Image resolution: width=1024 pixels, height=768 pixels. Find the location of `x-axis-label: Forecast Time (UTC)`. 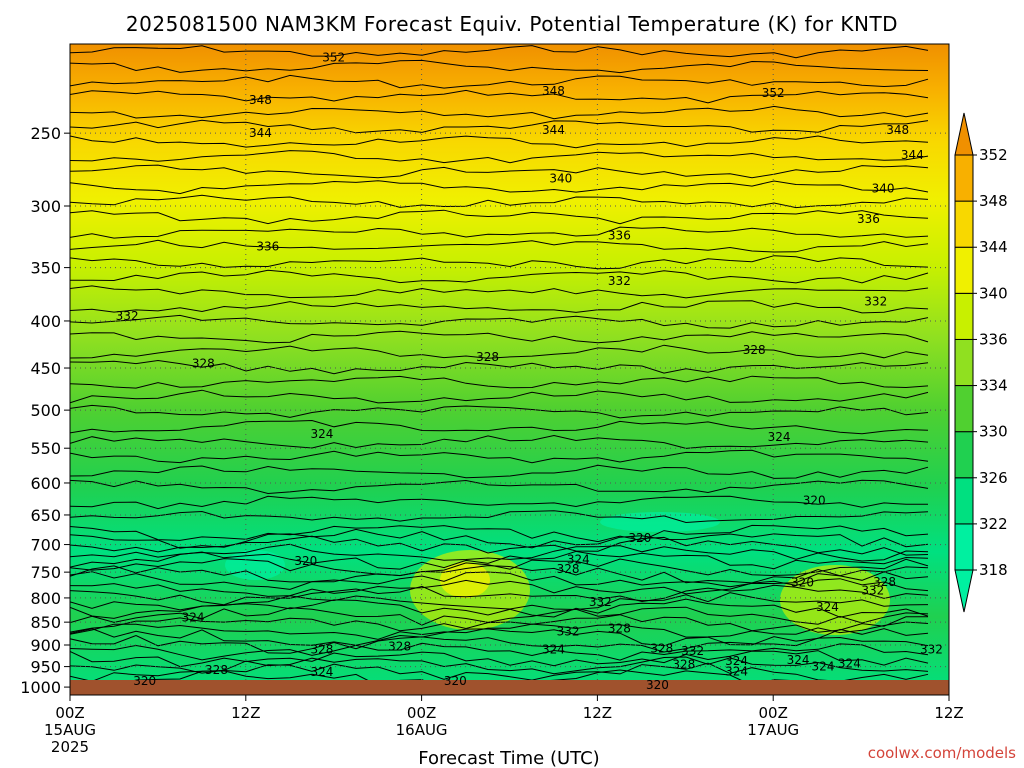

x-axis-label: Forecast Time (UTC) is located at coordinates (508, 758).